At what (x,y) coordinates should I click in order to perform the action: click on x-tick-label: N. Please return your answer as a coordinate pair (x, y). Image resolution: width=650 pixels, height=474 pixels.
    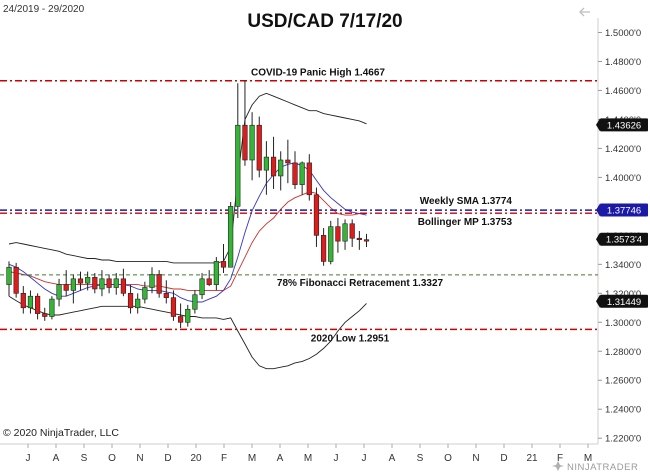
    Looking at the image, I should click on (475, 458).